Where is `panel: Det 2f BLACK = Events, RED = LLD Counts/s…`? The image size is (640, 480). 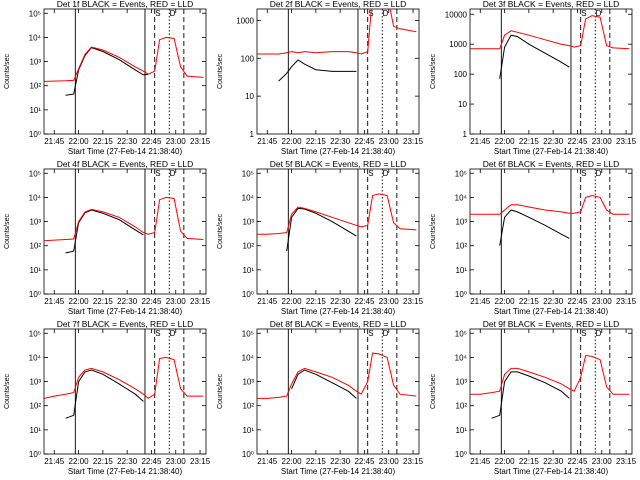
panel: Det 2f BLACK = Events, RED = LLD Counts/s… is located at coordinates (320, 78).